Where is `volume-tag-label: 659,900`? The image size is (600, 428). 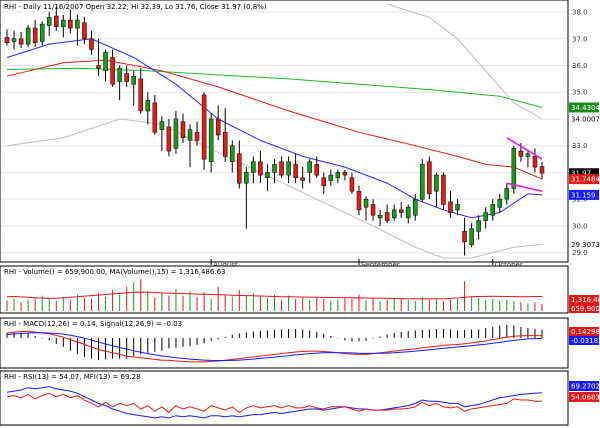
volume-tag-label: 659,900 is located at coordinates (585, 309).